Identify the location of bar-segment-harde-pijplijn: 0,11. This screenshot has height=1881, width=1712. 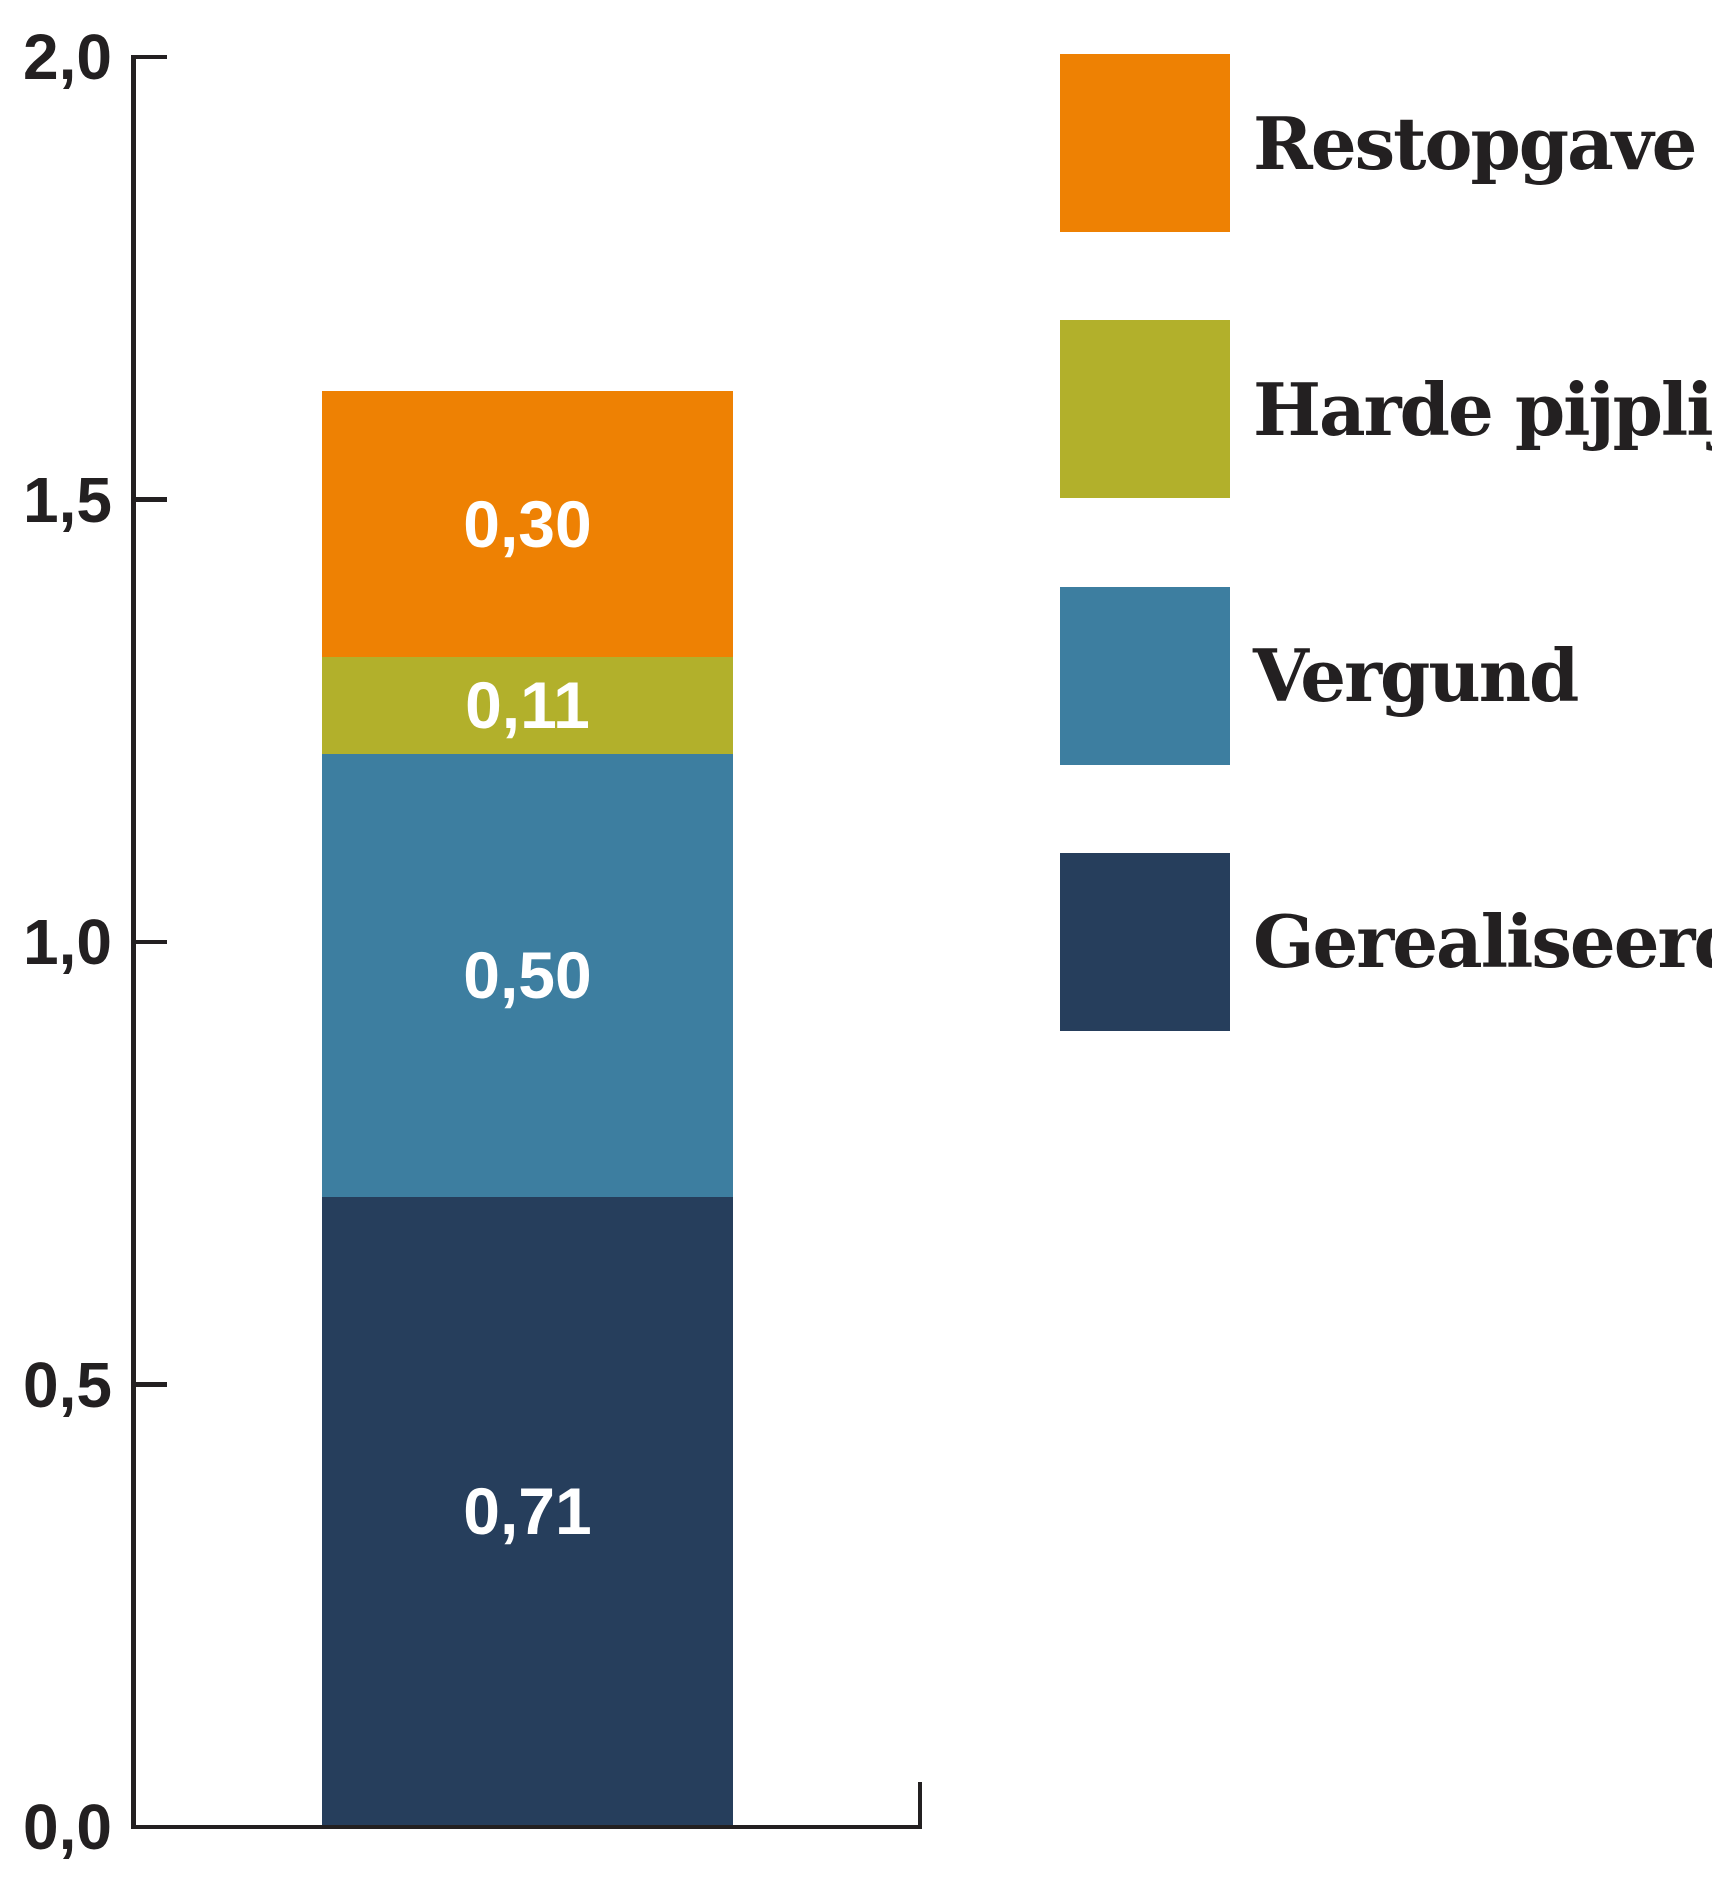
(527, 705).